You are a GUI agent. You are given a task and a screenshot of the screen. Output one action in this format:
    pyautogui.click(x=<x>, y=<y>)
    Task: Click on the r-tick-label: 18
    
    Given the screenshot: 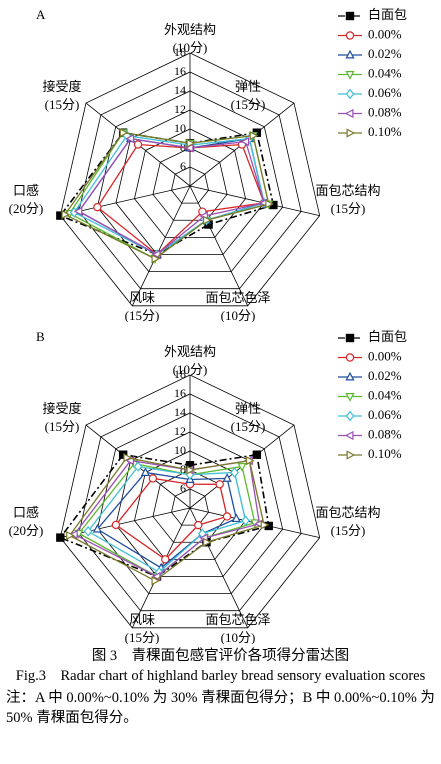 What is the action you would take?
    pyautogui.click(x=180, y=52)
    